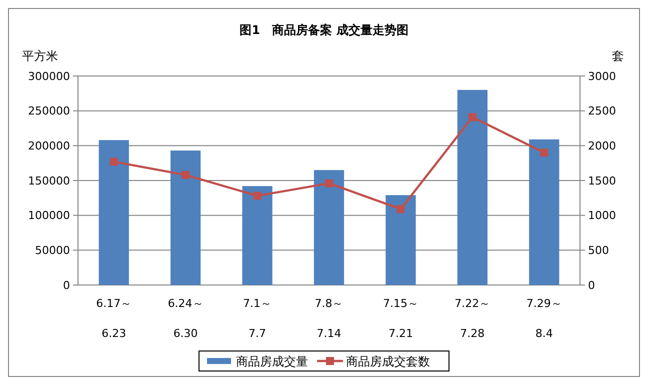 Image resolution: width=648 pixels, height=385 pixels. I want to click on y2-tick-label: 2000, so click(602, 146).